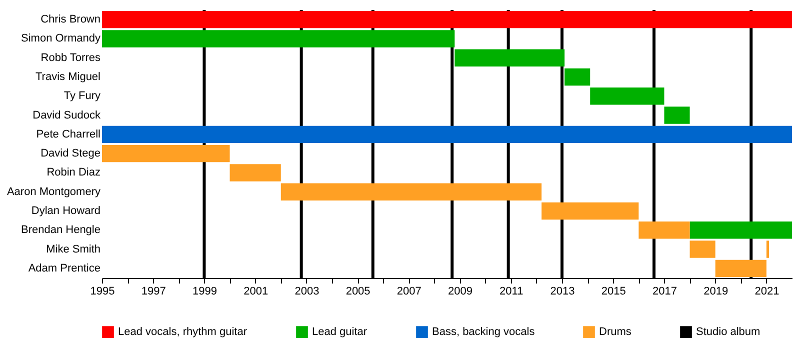 This screenshot has height=340, width=800. What do you see at coordinates (358, 292) in the screenshot?
I see `x-tick-label: 2005` at bounding box center [358, 292].